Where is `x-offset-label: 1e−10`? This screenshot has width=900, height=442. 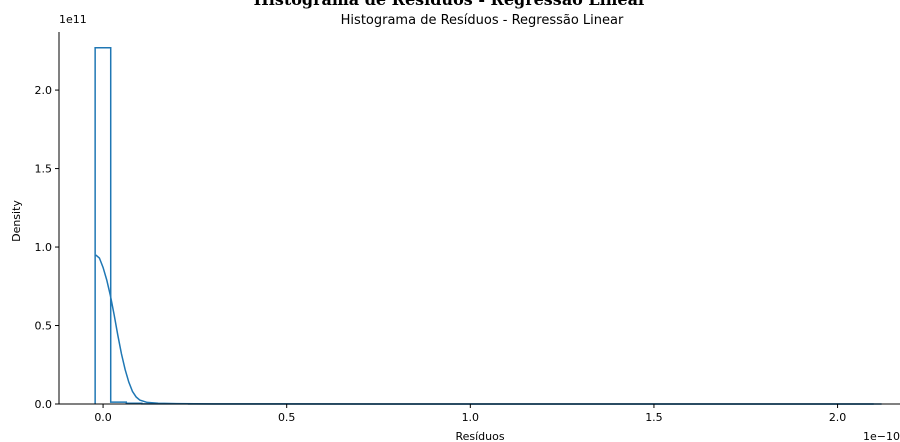 x-offset-label: 1e−10 is located at coordinates (881, 436).